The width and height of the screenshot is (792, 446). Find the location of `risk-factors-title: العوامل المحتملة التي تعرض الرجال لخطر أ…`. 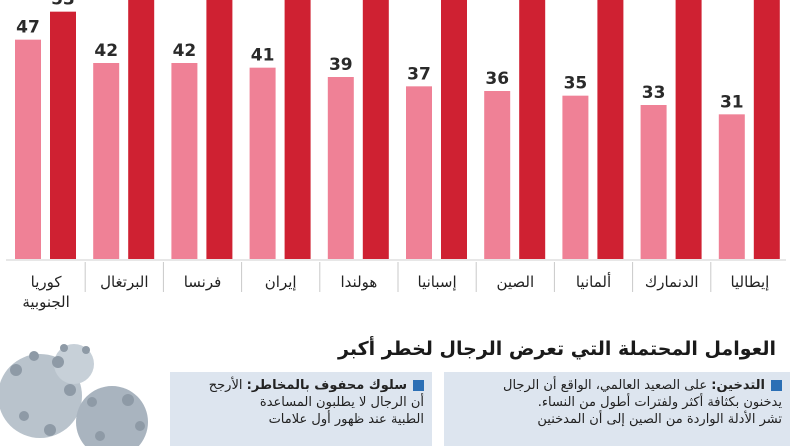

risk-factors-title: العوامل المحتملة التي تعرض الرجال لخطر أ… is located at coordinates (557, 349).